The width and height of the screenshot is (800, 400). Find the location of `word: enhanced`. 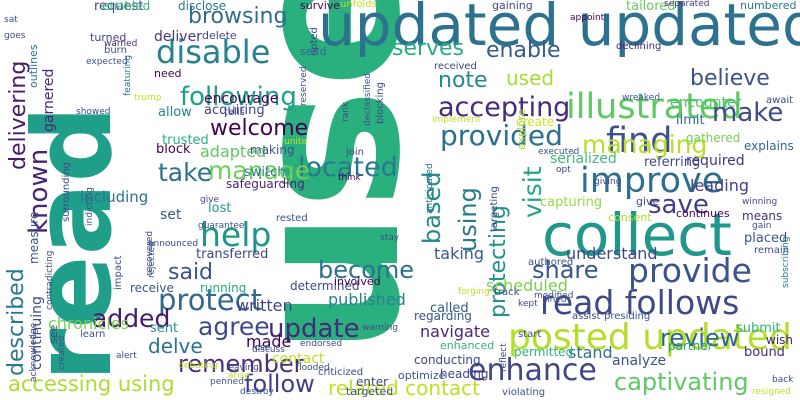

word: enhanced is located at coordinates (467, 345).